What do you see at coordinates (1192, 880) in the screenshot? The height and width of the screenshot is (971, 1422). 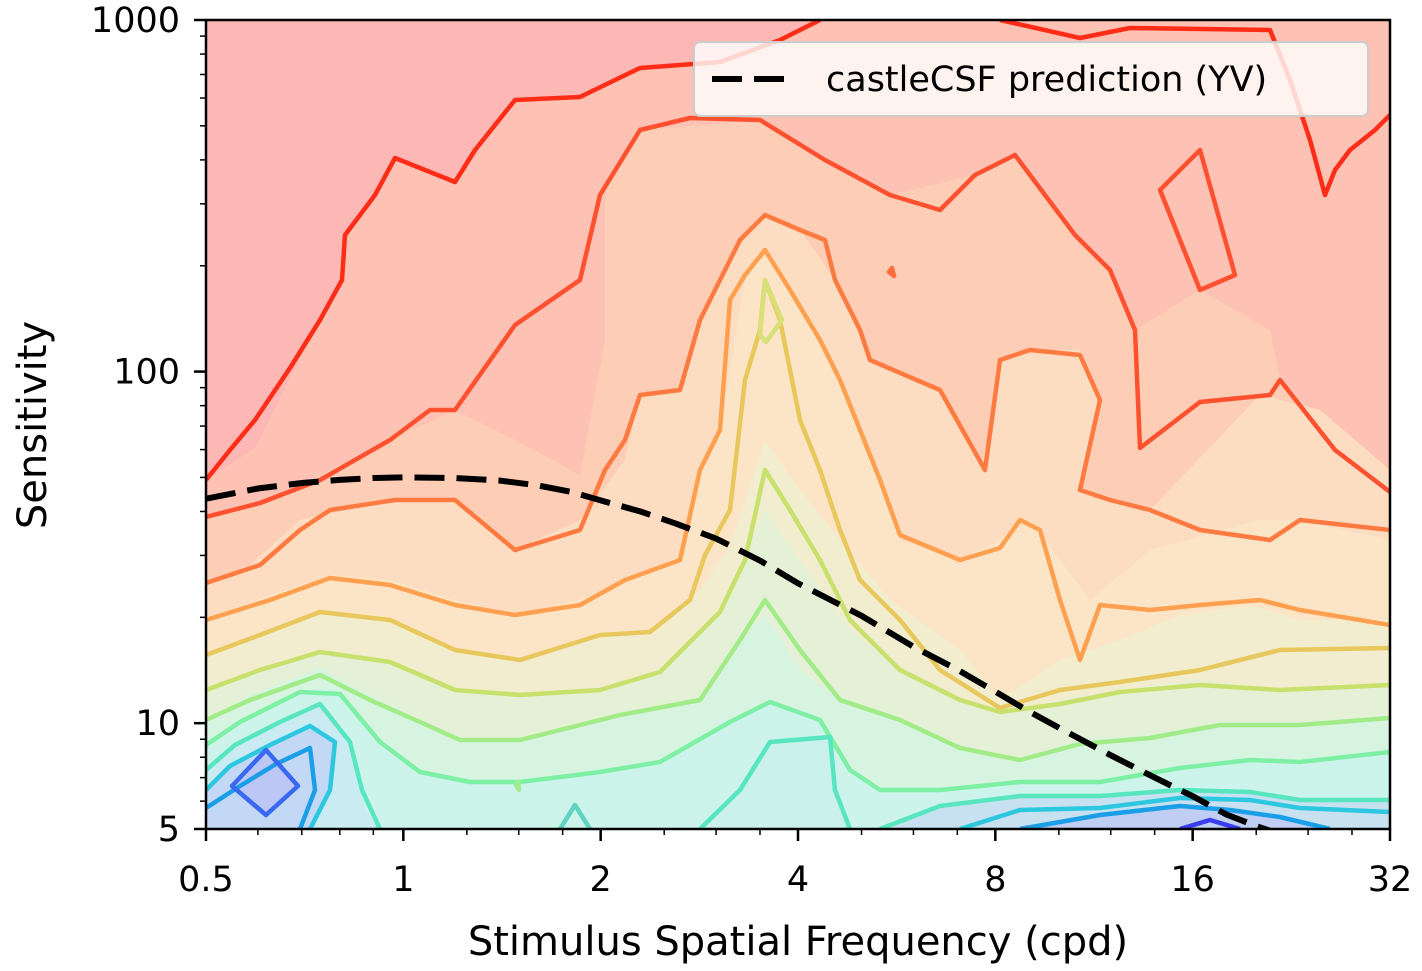 I see `x-tick-label: 16` at bounding box center [1192, 880].